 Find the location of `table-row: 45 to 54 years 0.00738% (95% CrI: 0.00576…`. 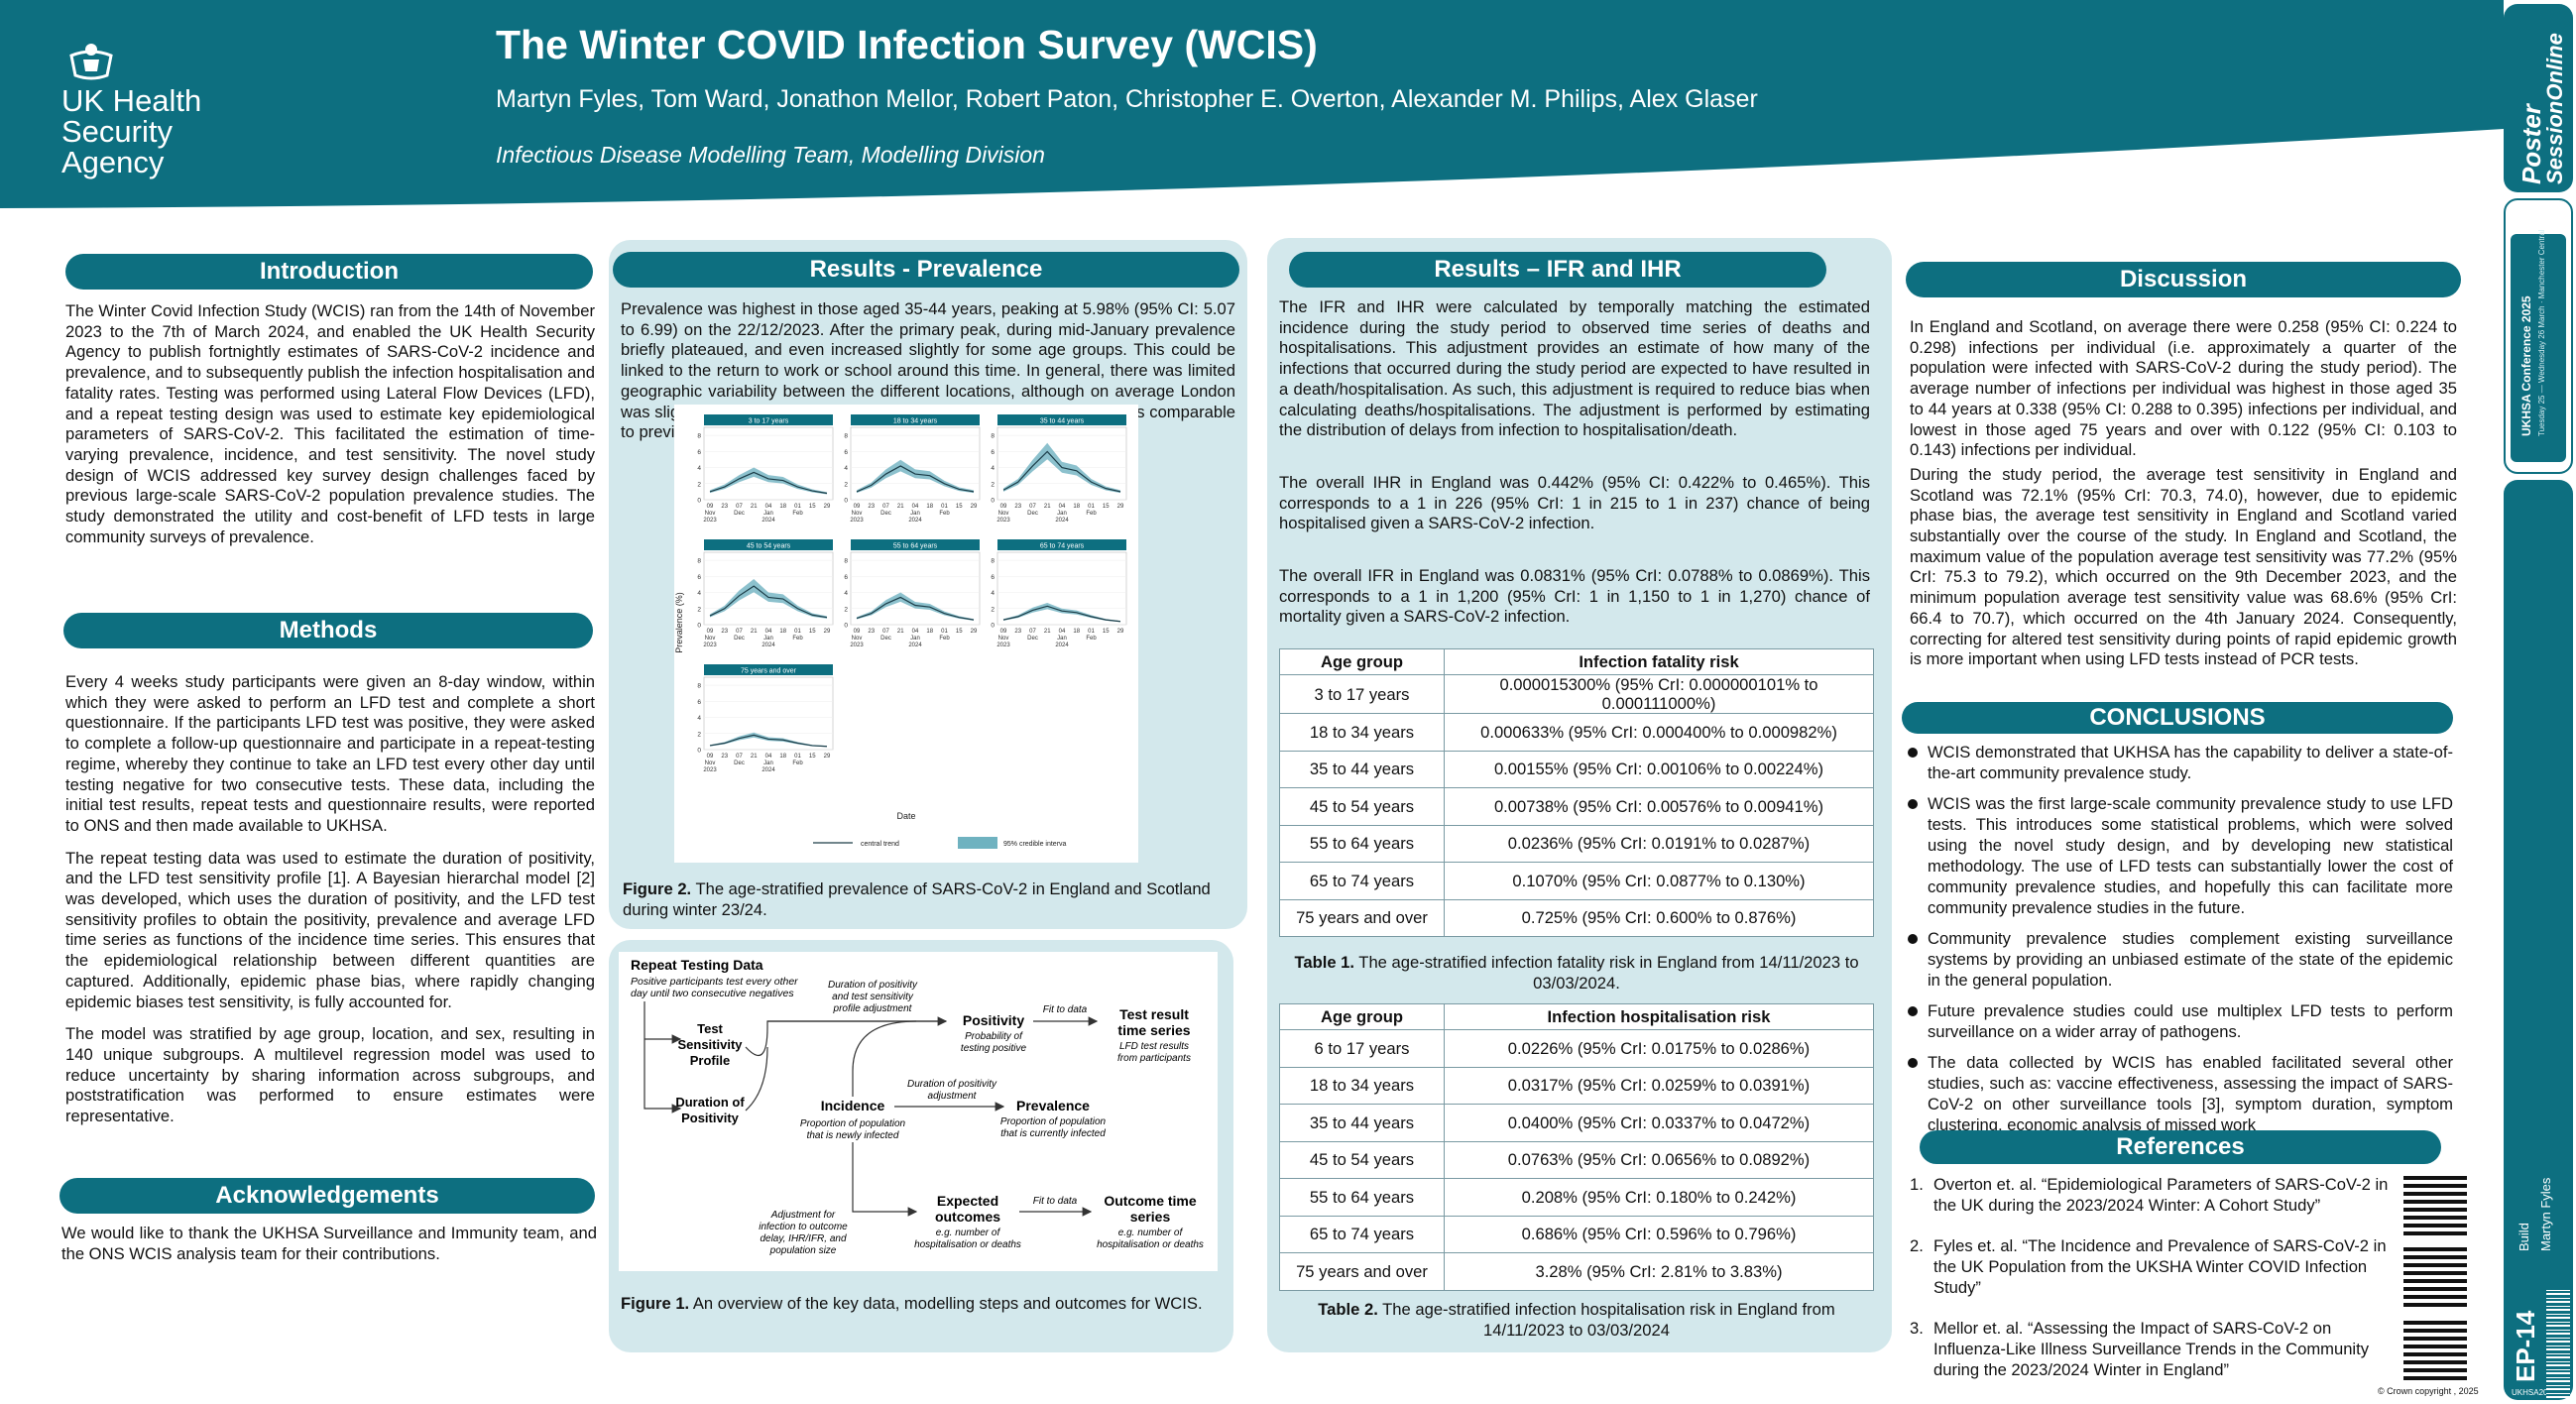

table-row: 45 to 54 years 0.00738% (95% CrI: 0.00576… is located at coordinates (1576, 806).